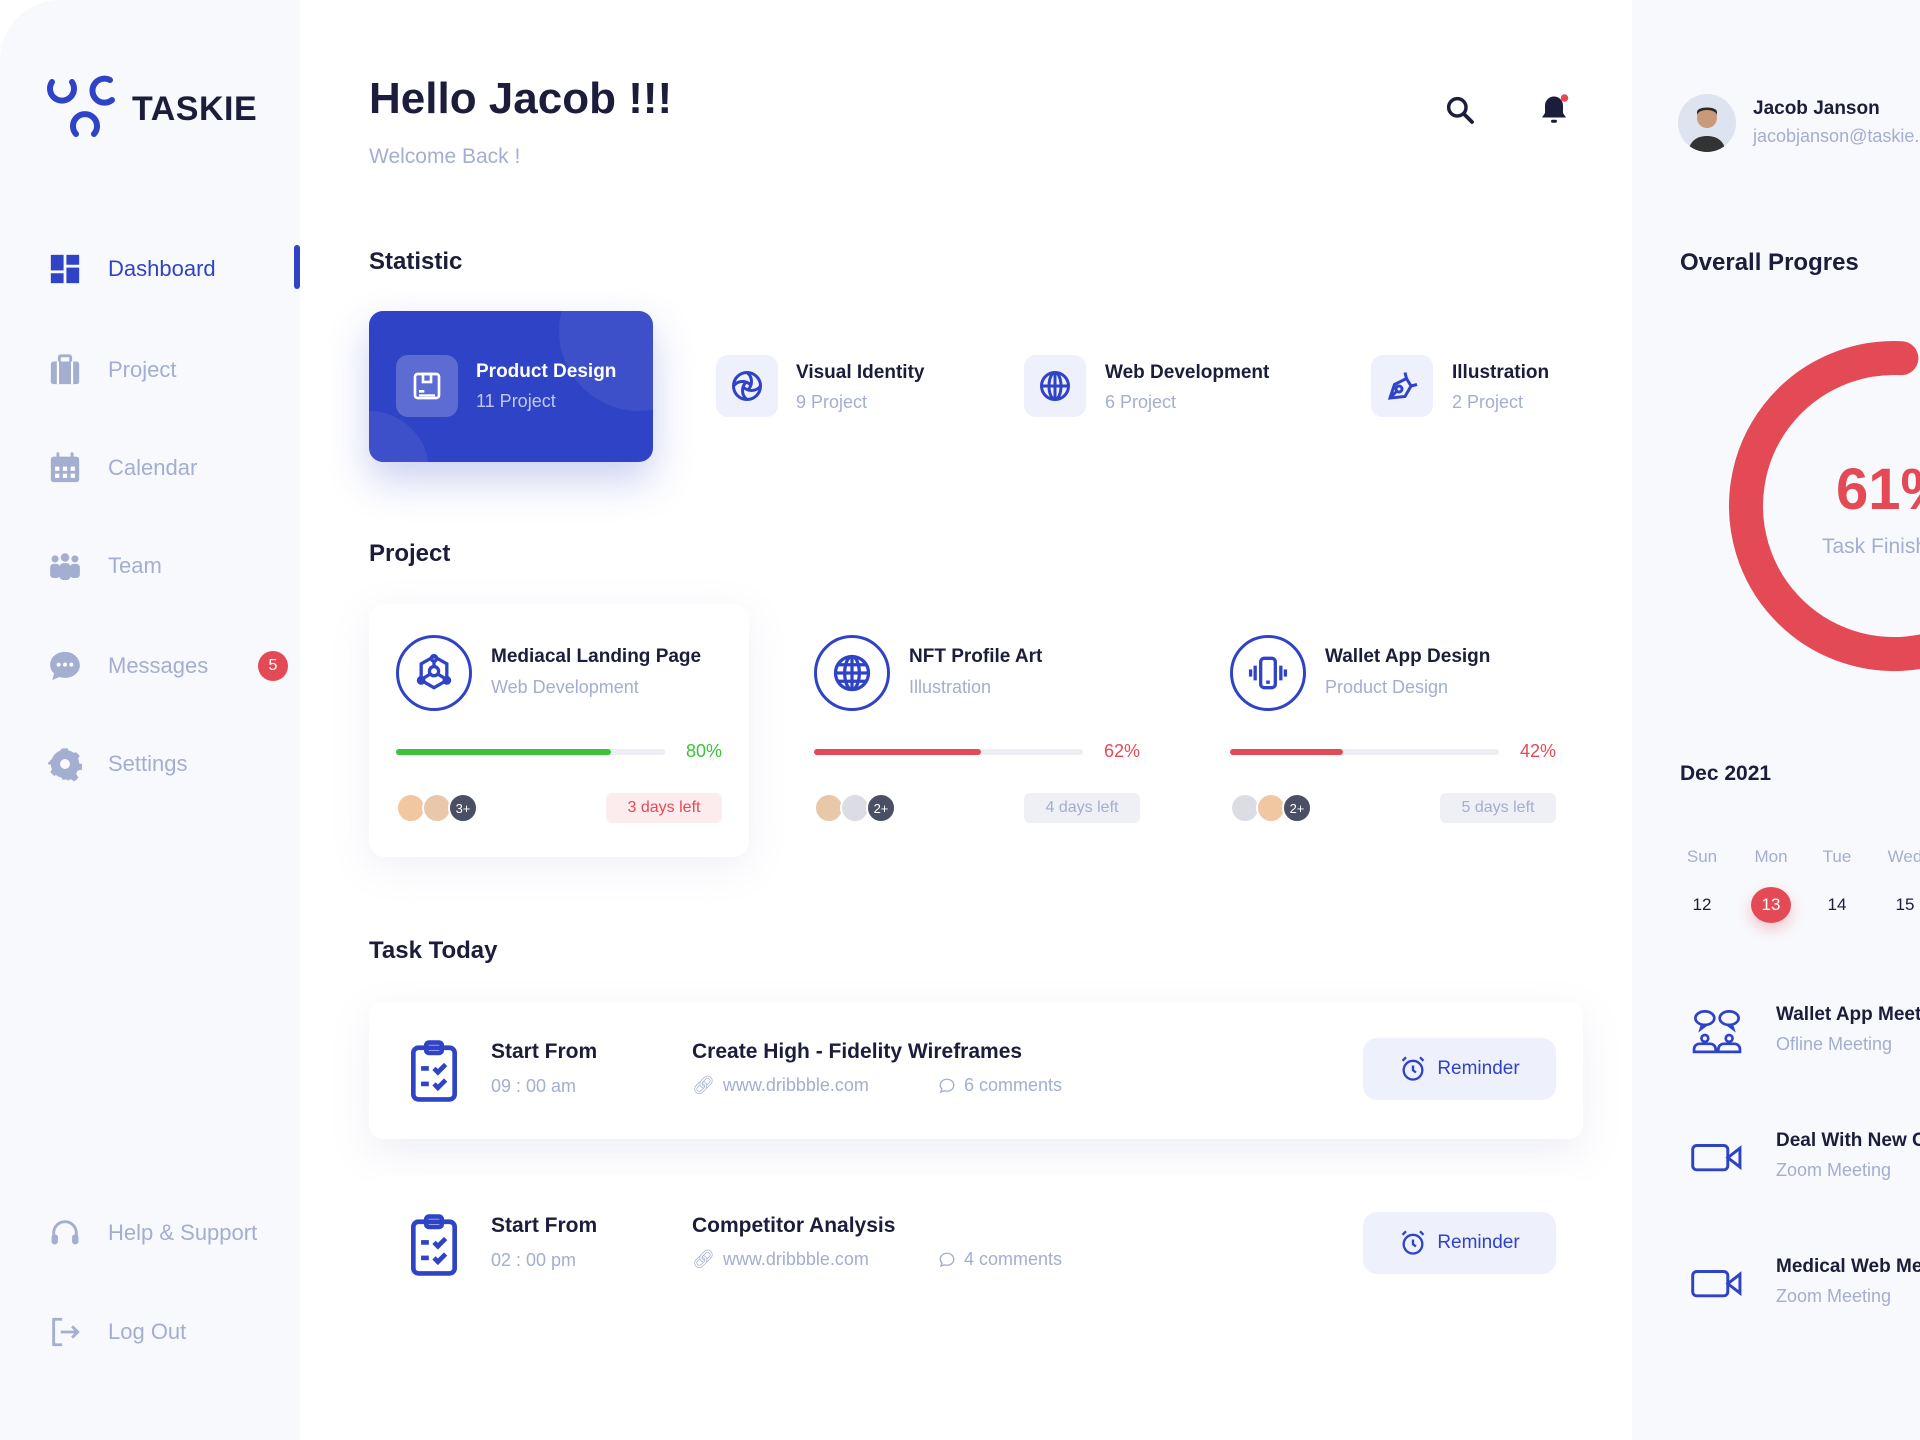 This screenshot has width=1920, height=1440. What do you see at coordinates (65, 269) in the screenshot?
I see `dashboard-icon` at bounding box center [65, 269].